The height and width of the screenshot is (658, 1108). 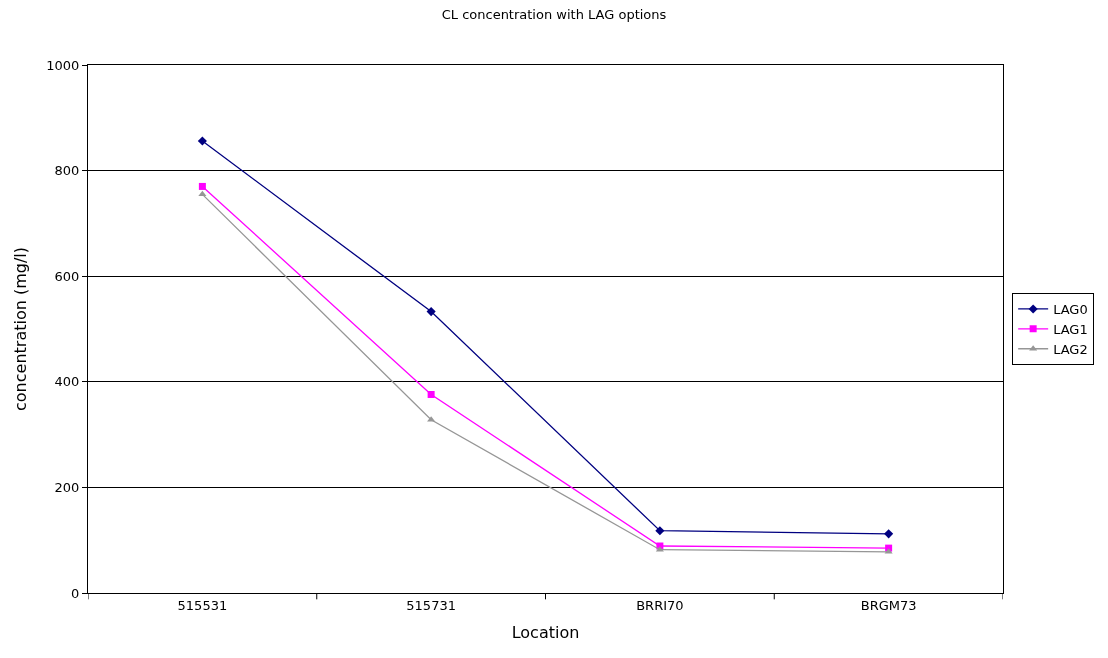 What do you see at coordinates (67, 171) in the screenshot?
I see `y-tick-label: 800` at bounding box center [67, 171].